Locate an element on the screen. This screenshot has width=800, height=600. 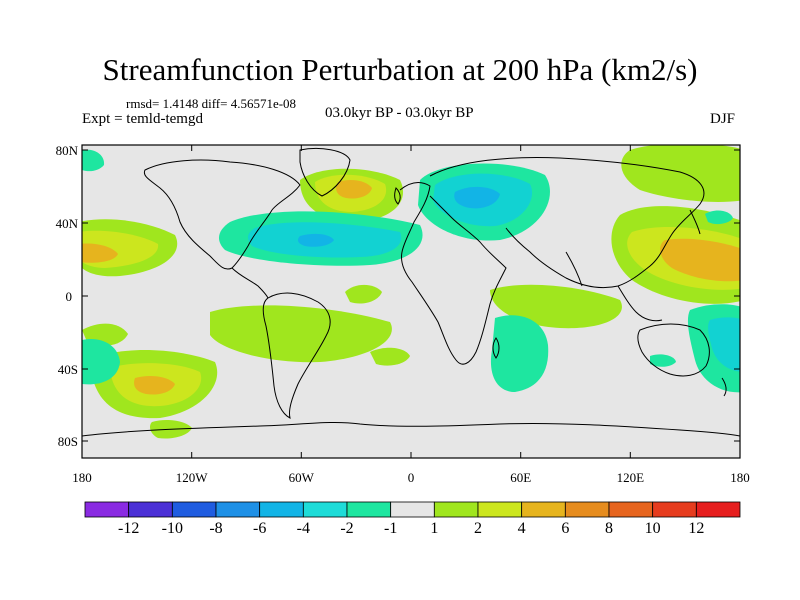
colorbar-label: 12 is located at coordinates (696, 528).